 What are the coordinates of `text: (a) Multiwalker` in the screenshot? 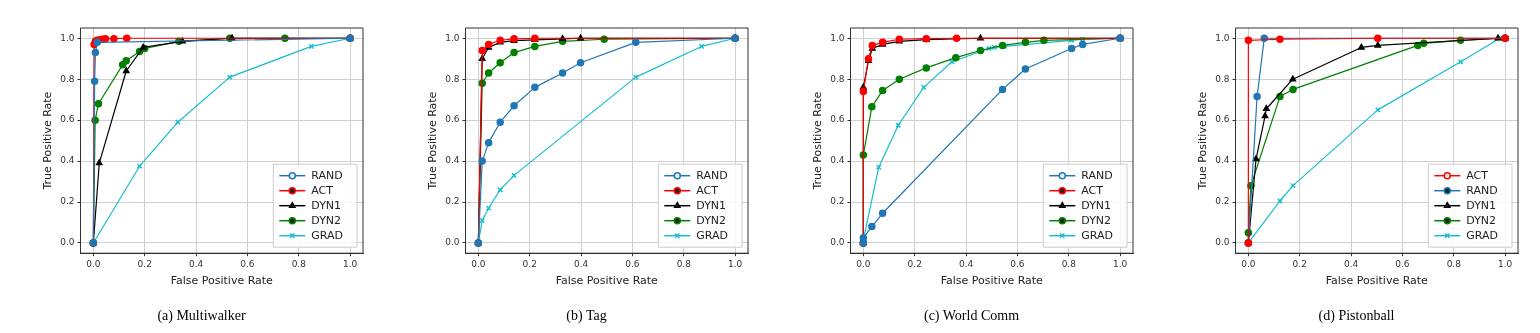 It's located at (201, 316).